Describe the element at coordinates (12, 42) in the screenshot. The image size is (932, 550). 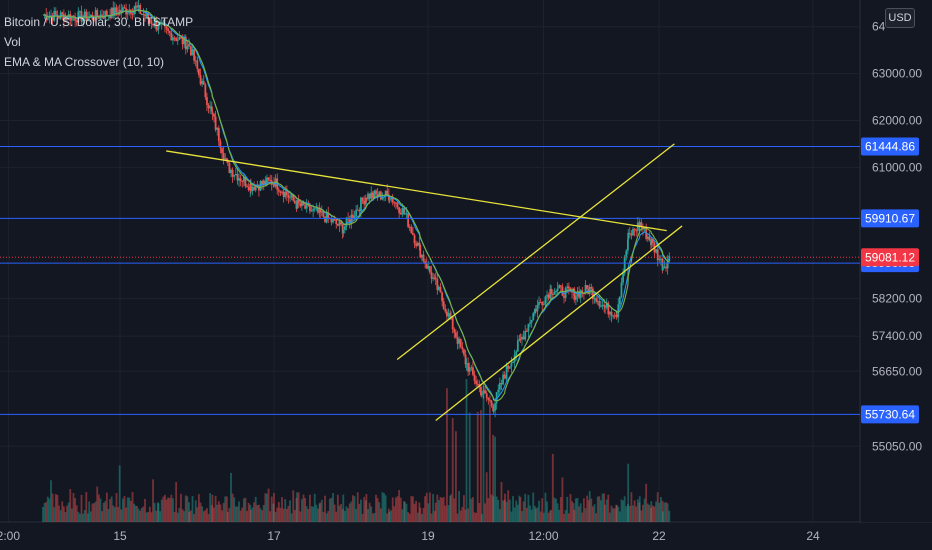
I see `volume-indicator-label: Vol` at that location.